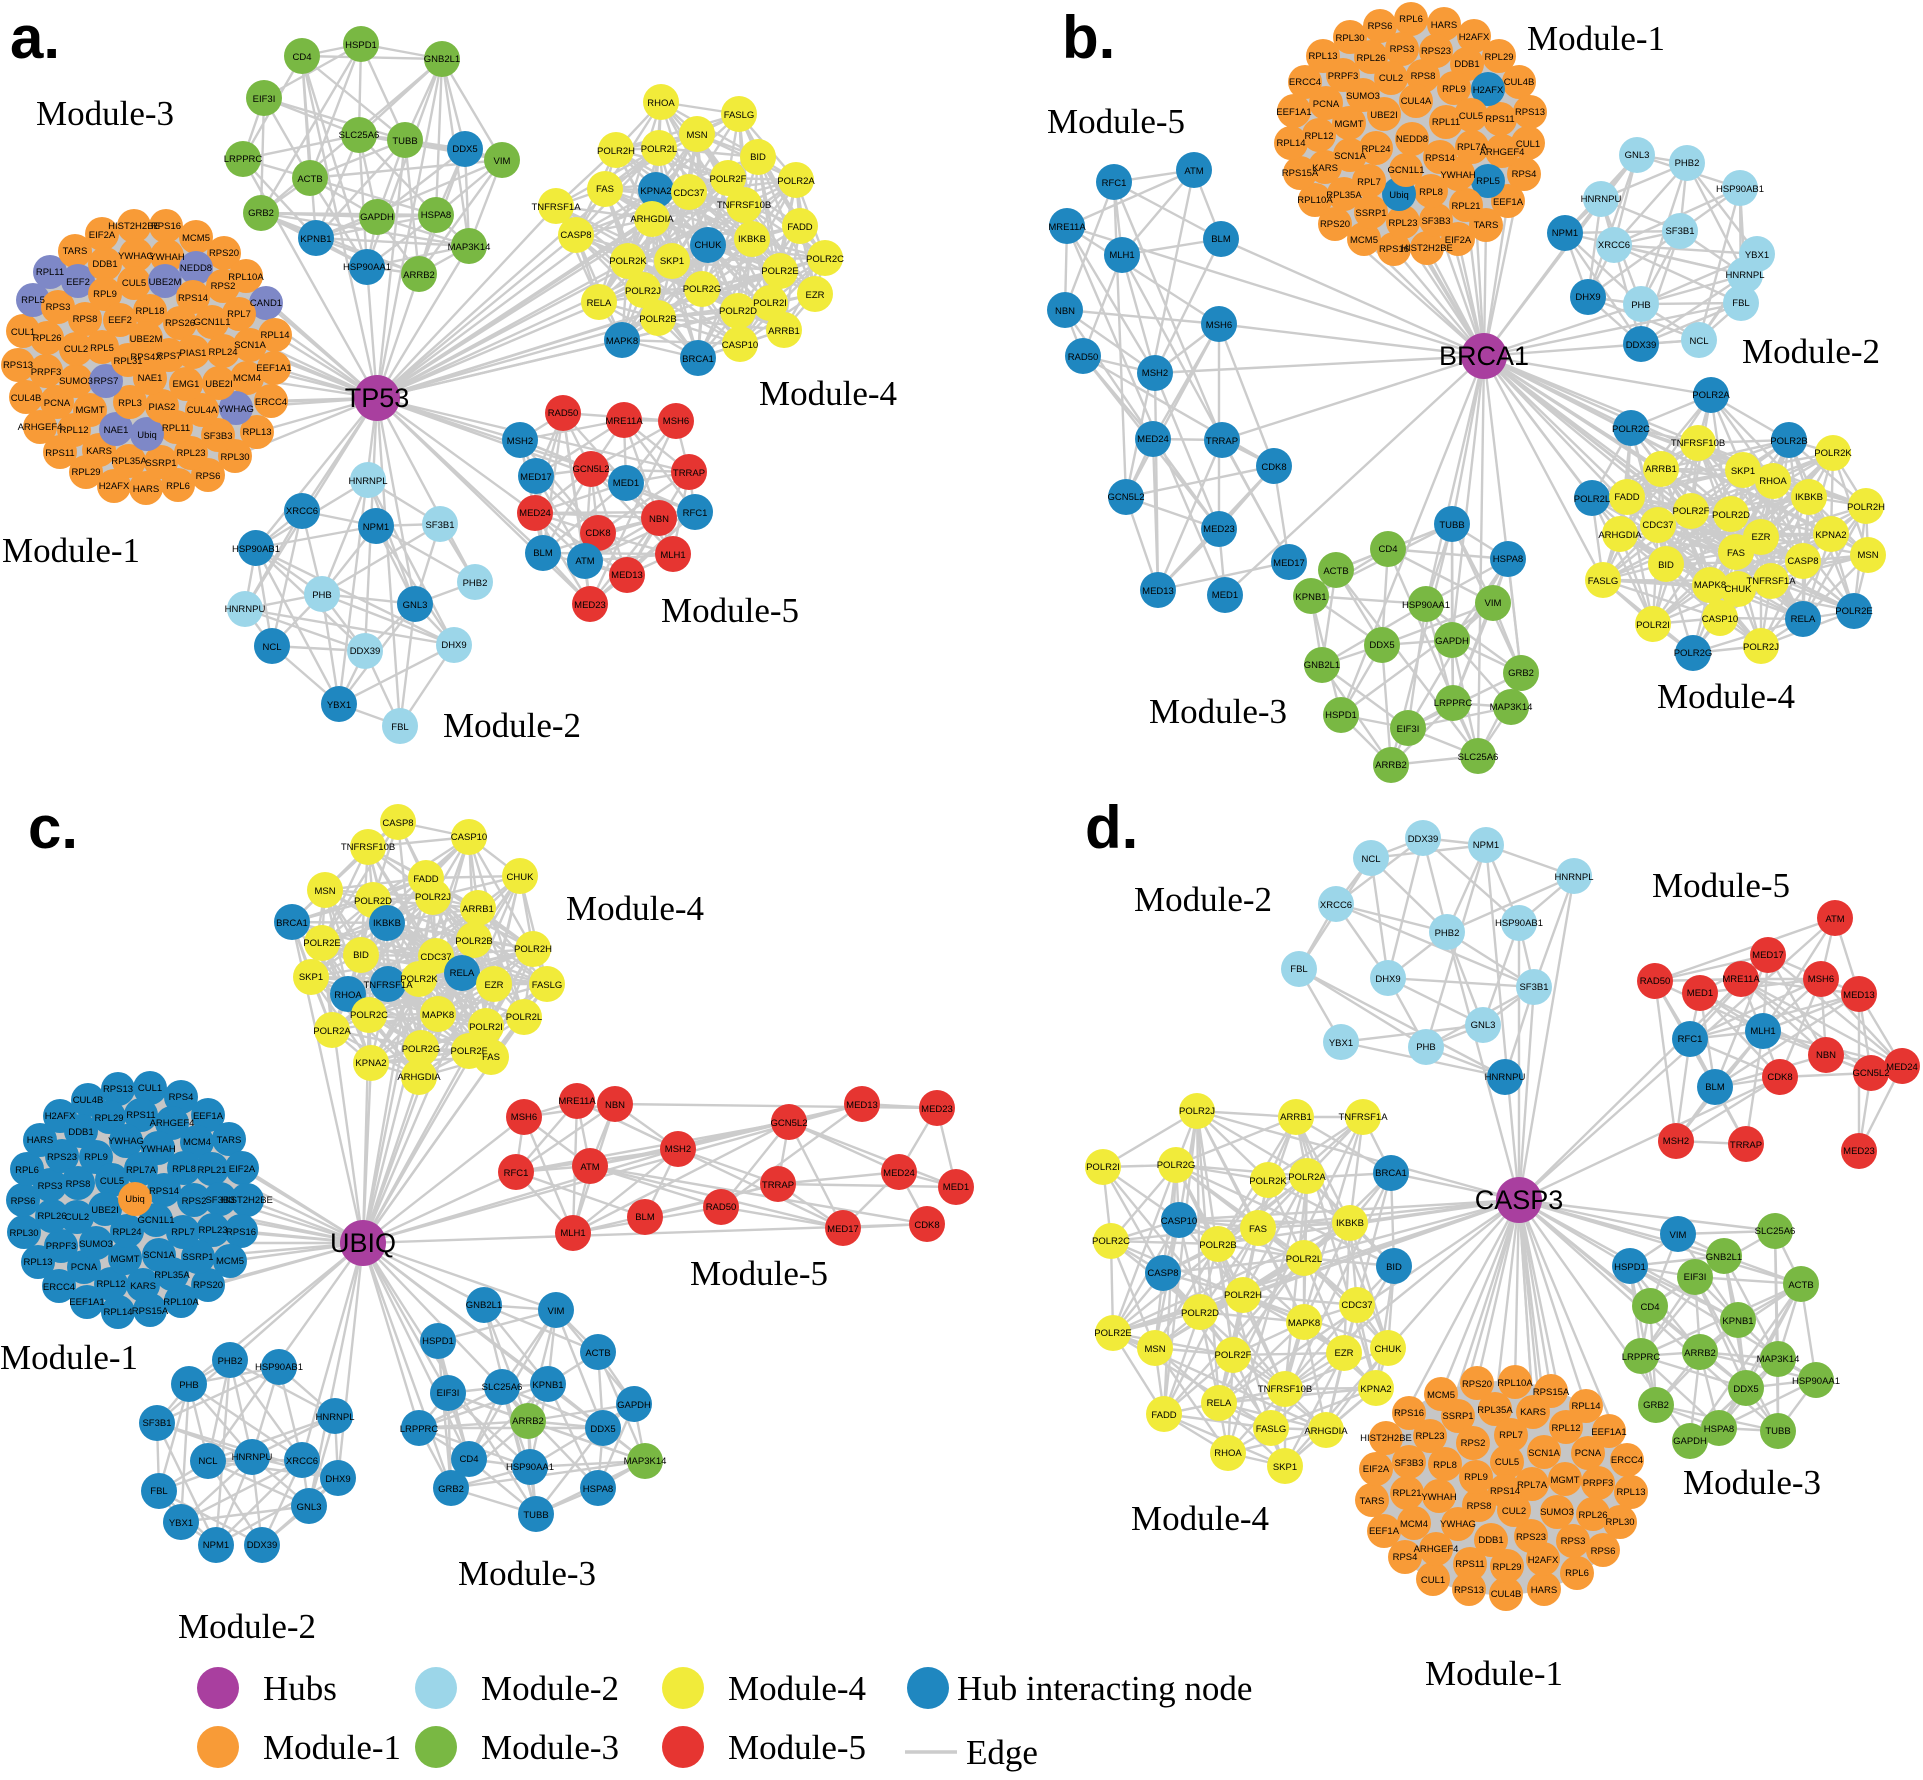 The image size is (1923, 1780). Describe the element at coordinates (1649, 1307) in the screenshot. I see `svg-text: CD4` at that location.